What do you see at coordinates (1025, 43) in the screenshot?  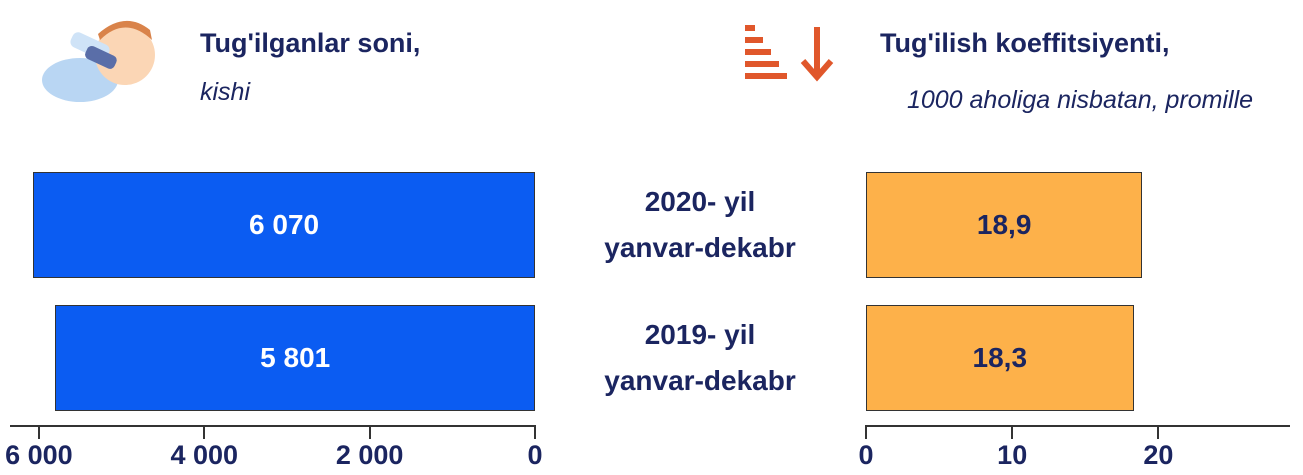 I see `panel-title: Tug'ilish koeffitsiyenti,` at bounding box center [1025, 43].